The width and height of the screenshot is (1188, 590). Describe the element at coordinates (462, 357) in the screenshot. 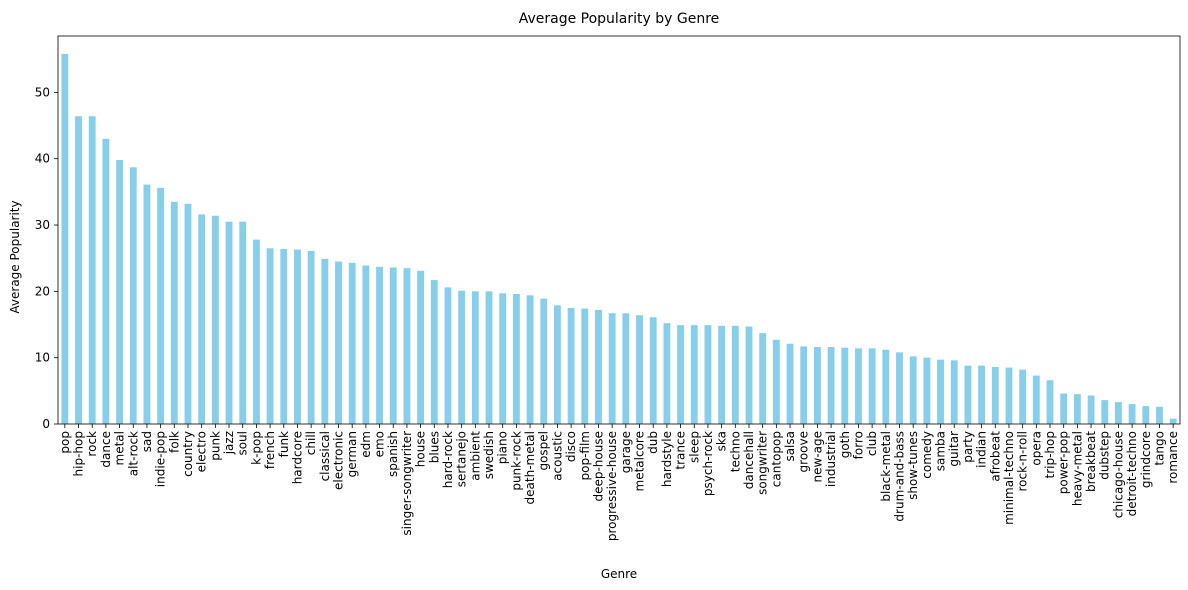

I see `bar-sertanejo` at that location.